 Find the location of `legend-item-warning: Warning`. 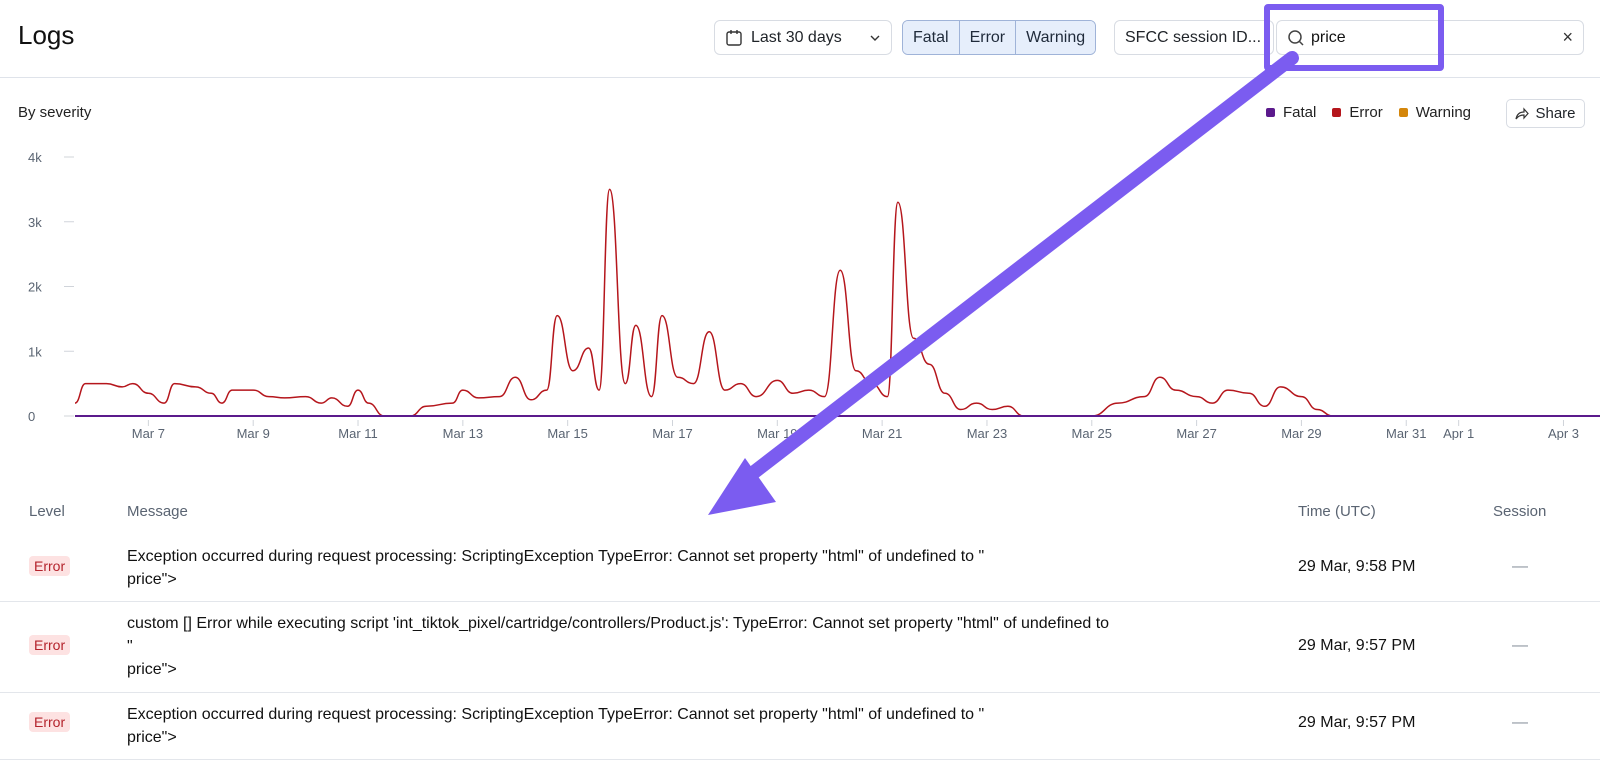

legend-item-warning: Warning is located at coordinates (1435, 112).